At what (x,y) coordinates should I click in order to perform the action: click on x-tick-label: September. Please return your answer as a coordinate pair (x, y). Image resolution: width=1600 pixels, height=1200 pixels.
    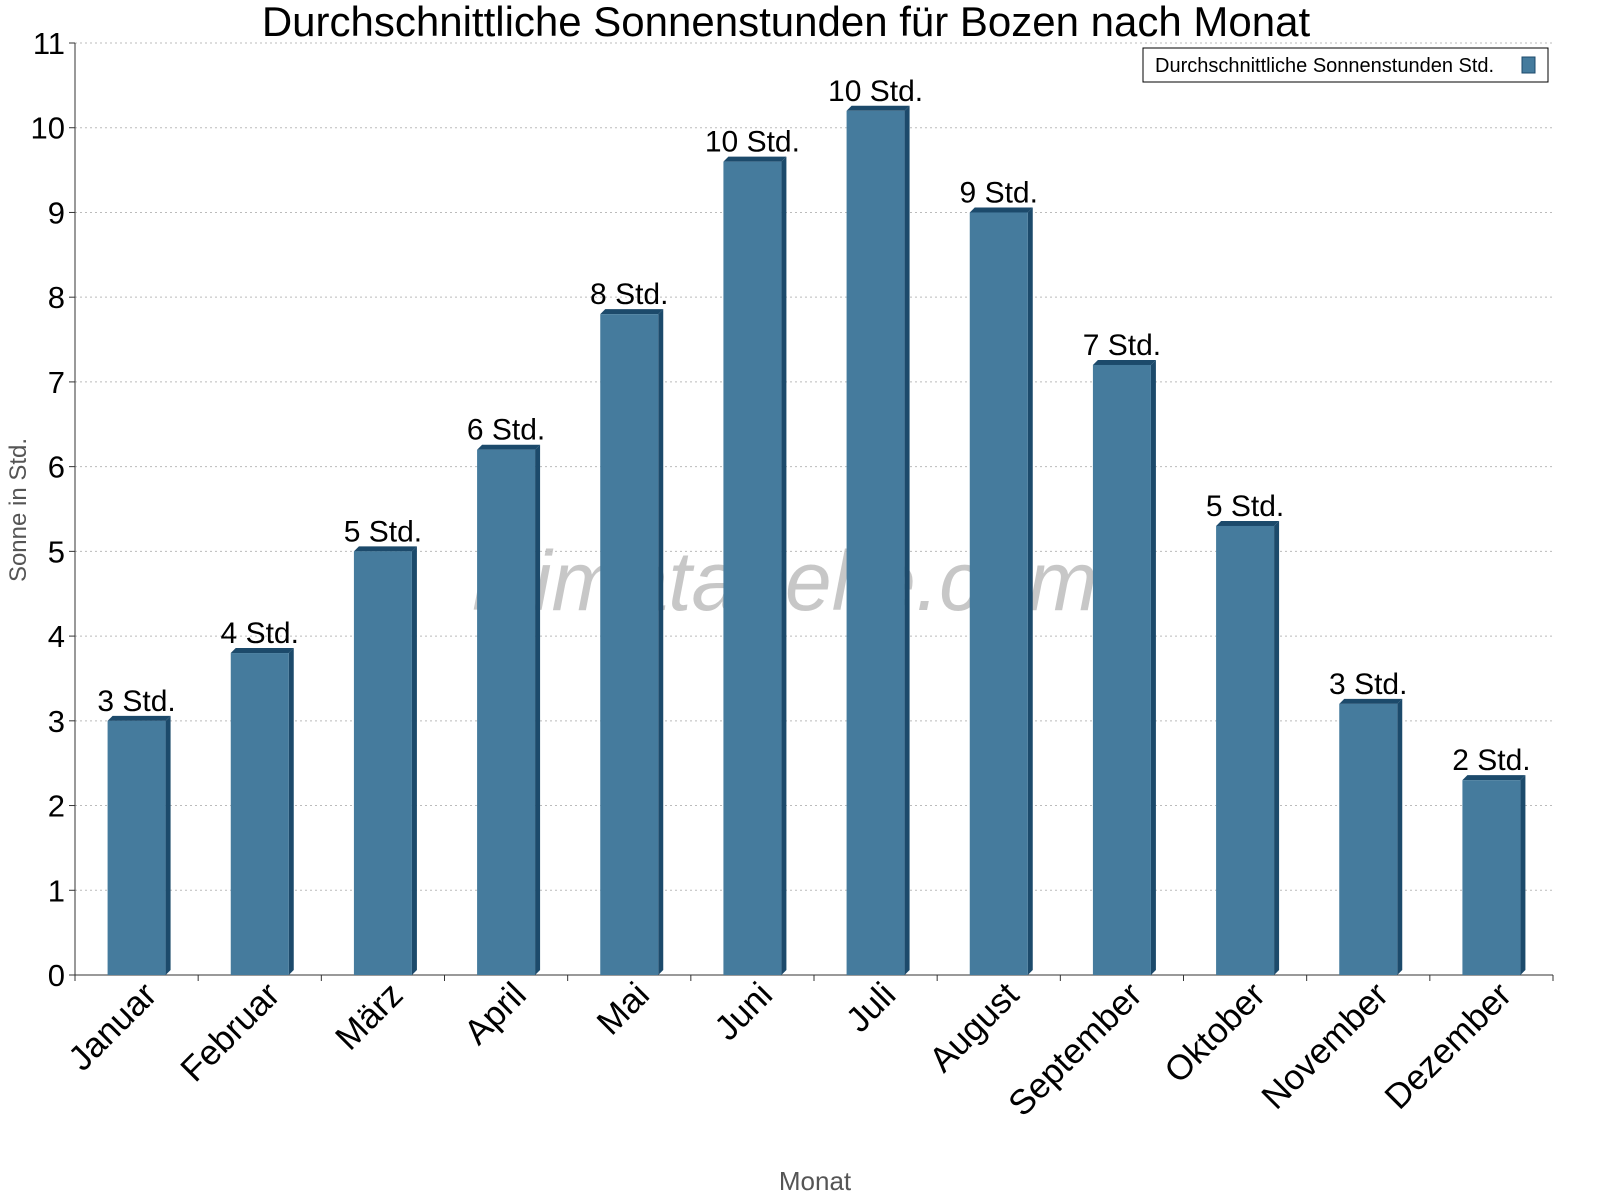
    Looking at the image, I should click on (1075, 1049).